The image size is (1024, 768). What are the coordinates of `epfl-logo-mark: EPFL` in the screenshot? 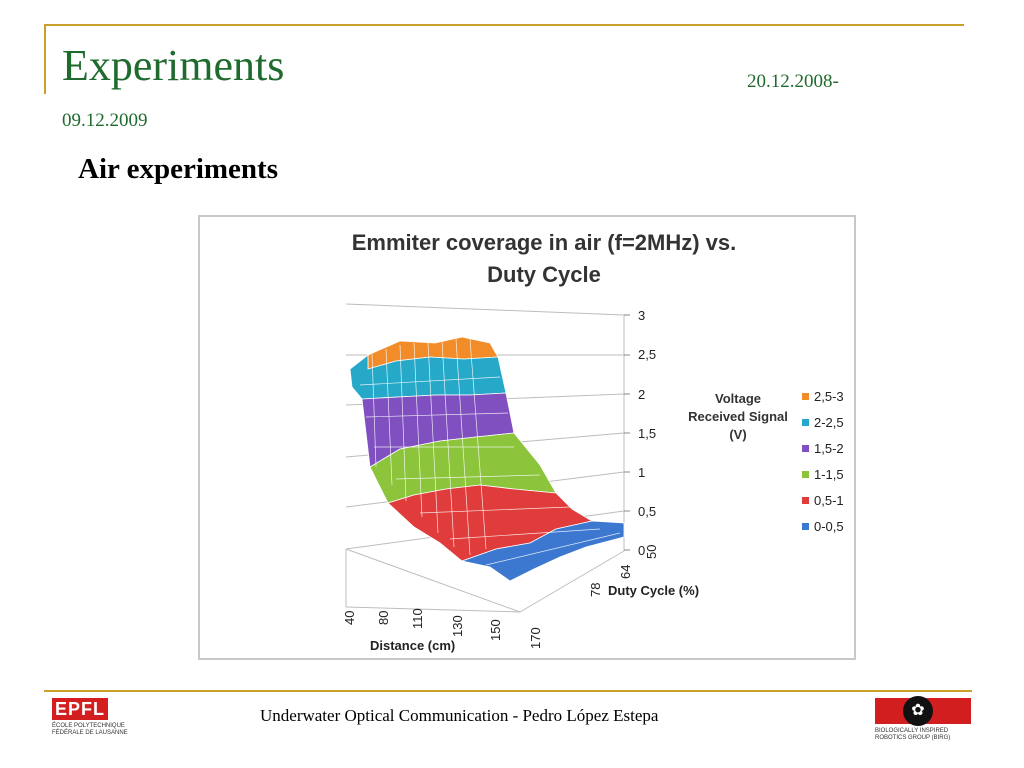 It's located at (80, 709).